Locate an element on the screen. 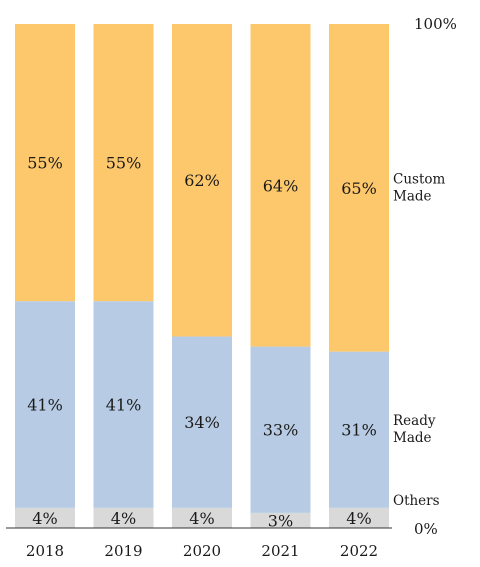 Image resolution: width=480 pixels, height=567 pixels. bar-segment-custom-made-2018 is located at coordinates (45, 163).